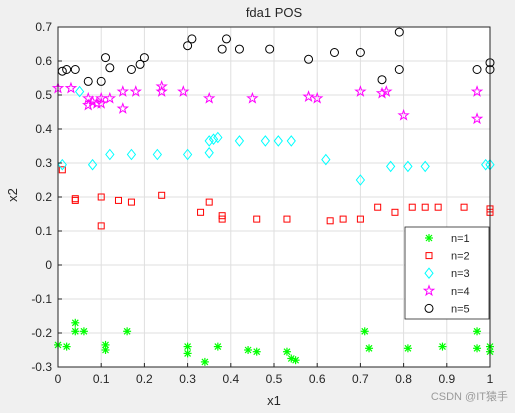  Describe the element at coordinates (230, 379) in the screenshot. I see `x-tick-label: 0.4` at that location.